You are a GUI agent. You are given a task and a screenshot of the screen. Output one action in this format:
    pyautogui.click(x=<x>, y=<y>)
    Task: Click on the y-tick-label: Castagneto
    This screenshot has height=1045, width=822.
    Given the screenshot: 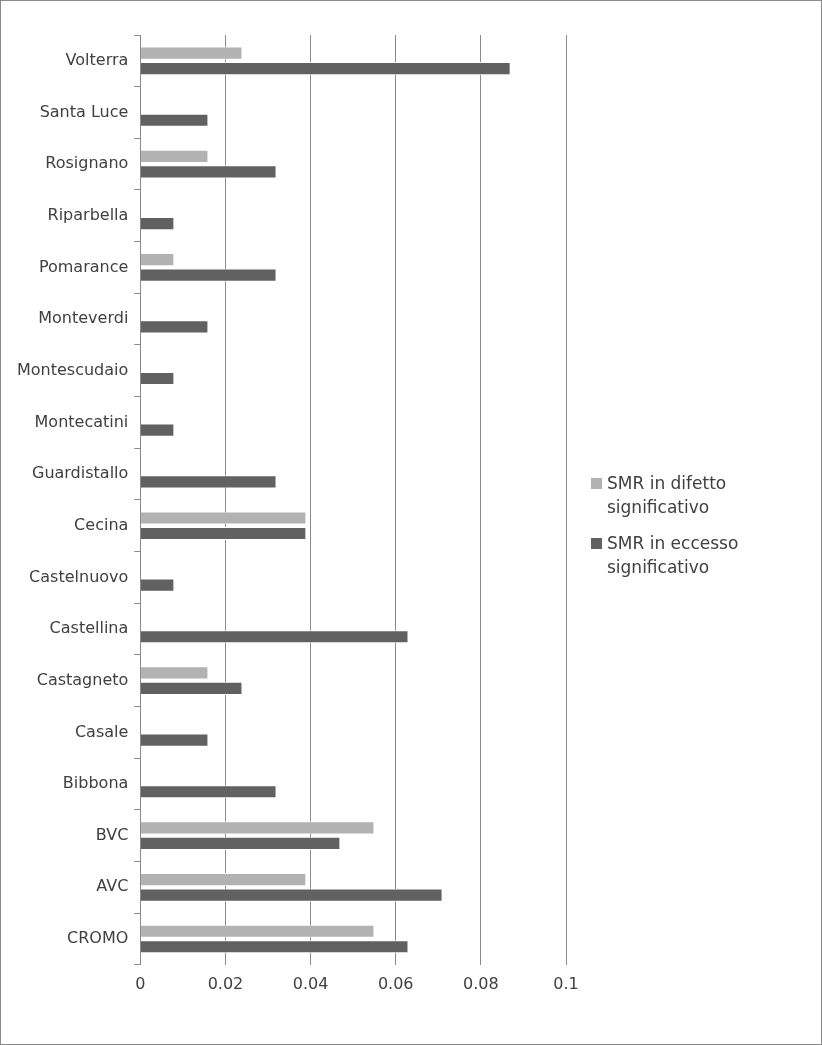 What is the action you would take?
    pyautogui.click(x=82, y=679)
    